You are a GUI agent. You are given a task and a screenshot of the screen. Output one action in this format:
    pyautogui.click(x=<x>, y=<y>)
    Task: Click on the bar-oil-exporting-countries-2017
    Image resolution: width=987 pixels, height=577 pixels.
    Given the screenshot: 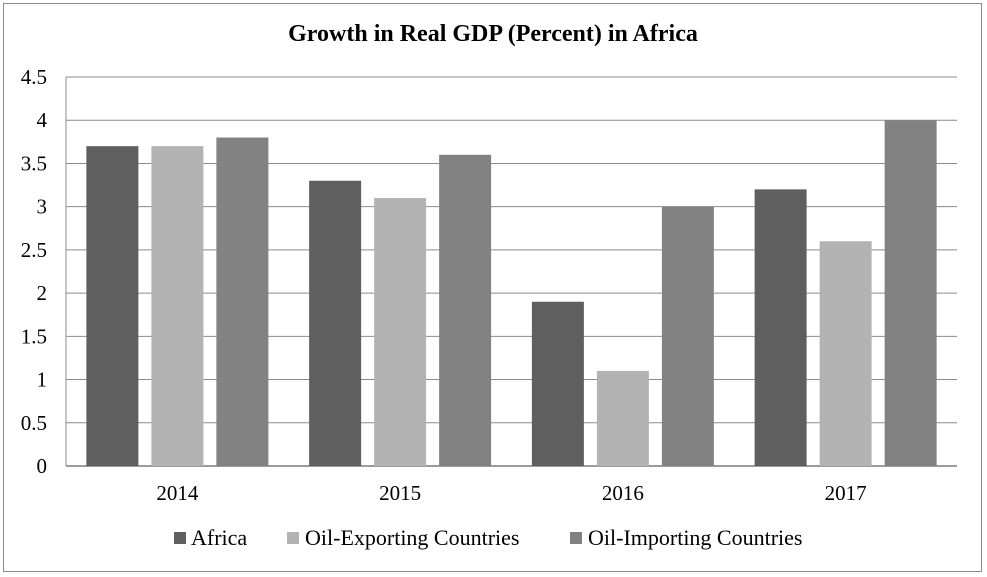 What is the action you would take?
    pyautogui.click(x=845, y=353)
    